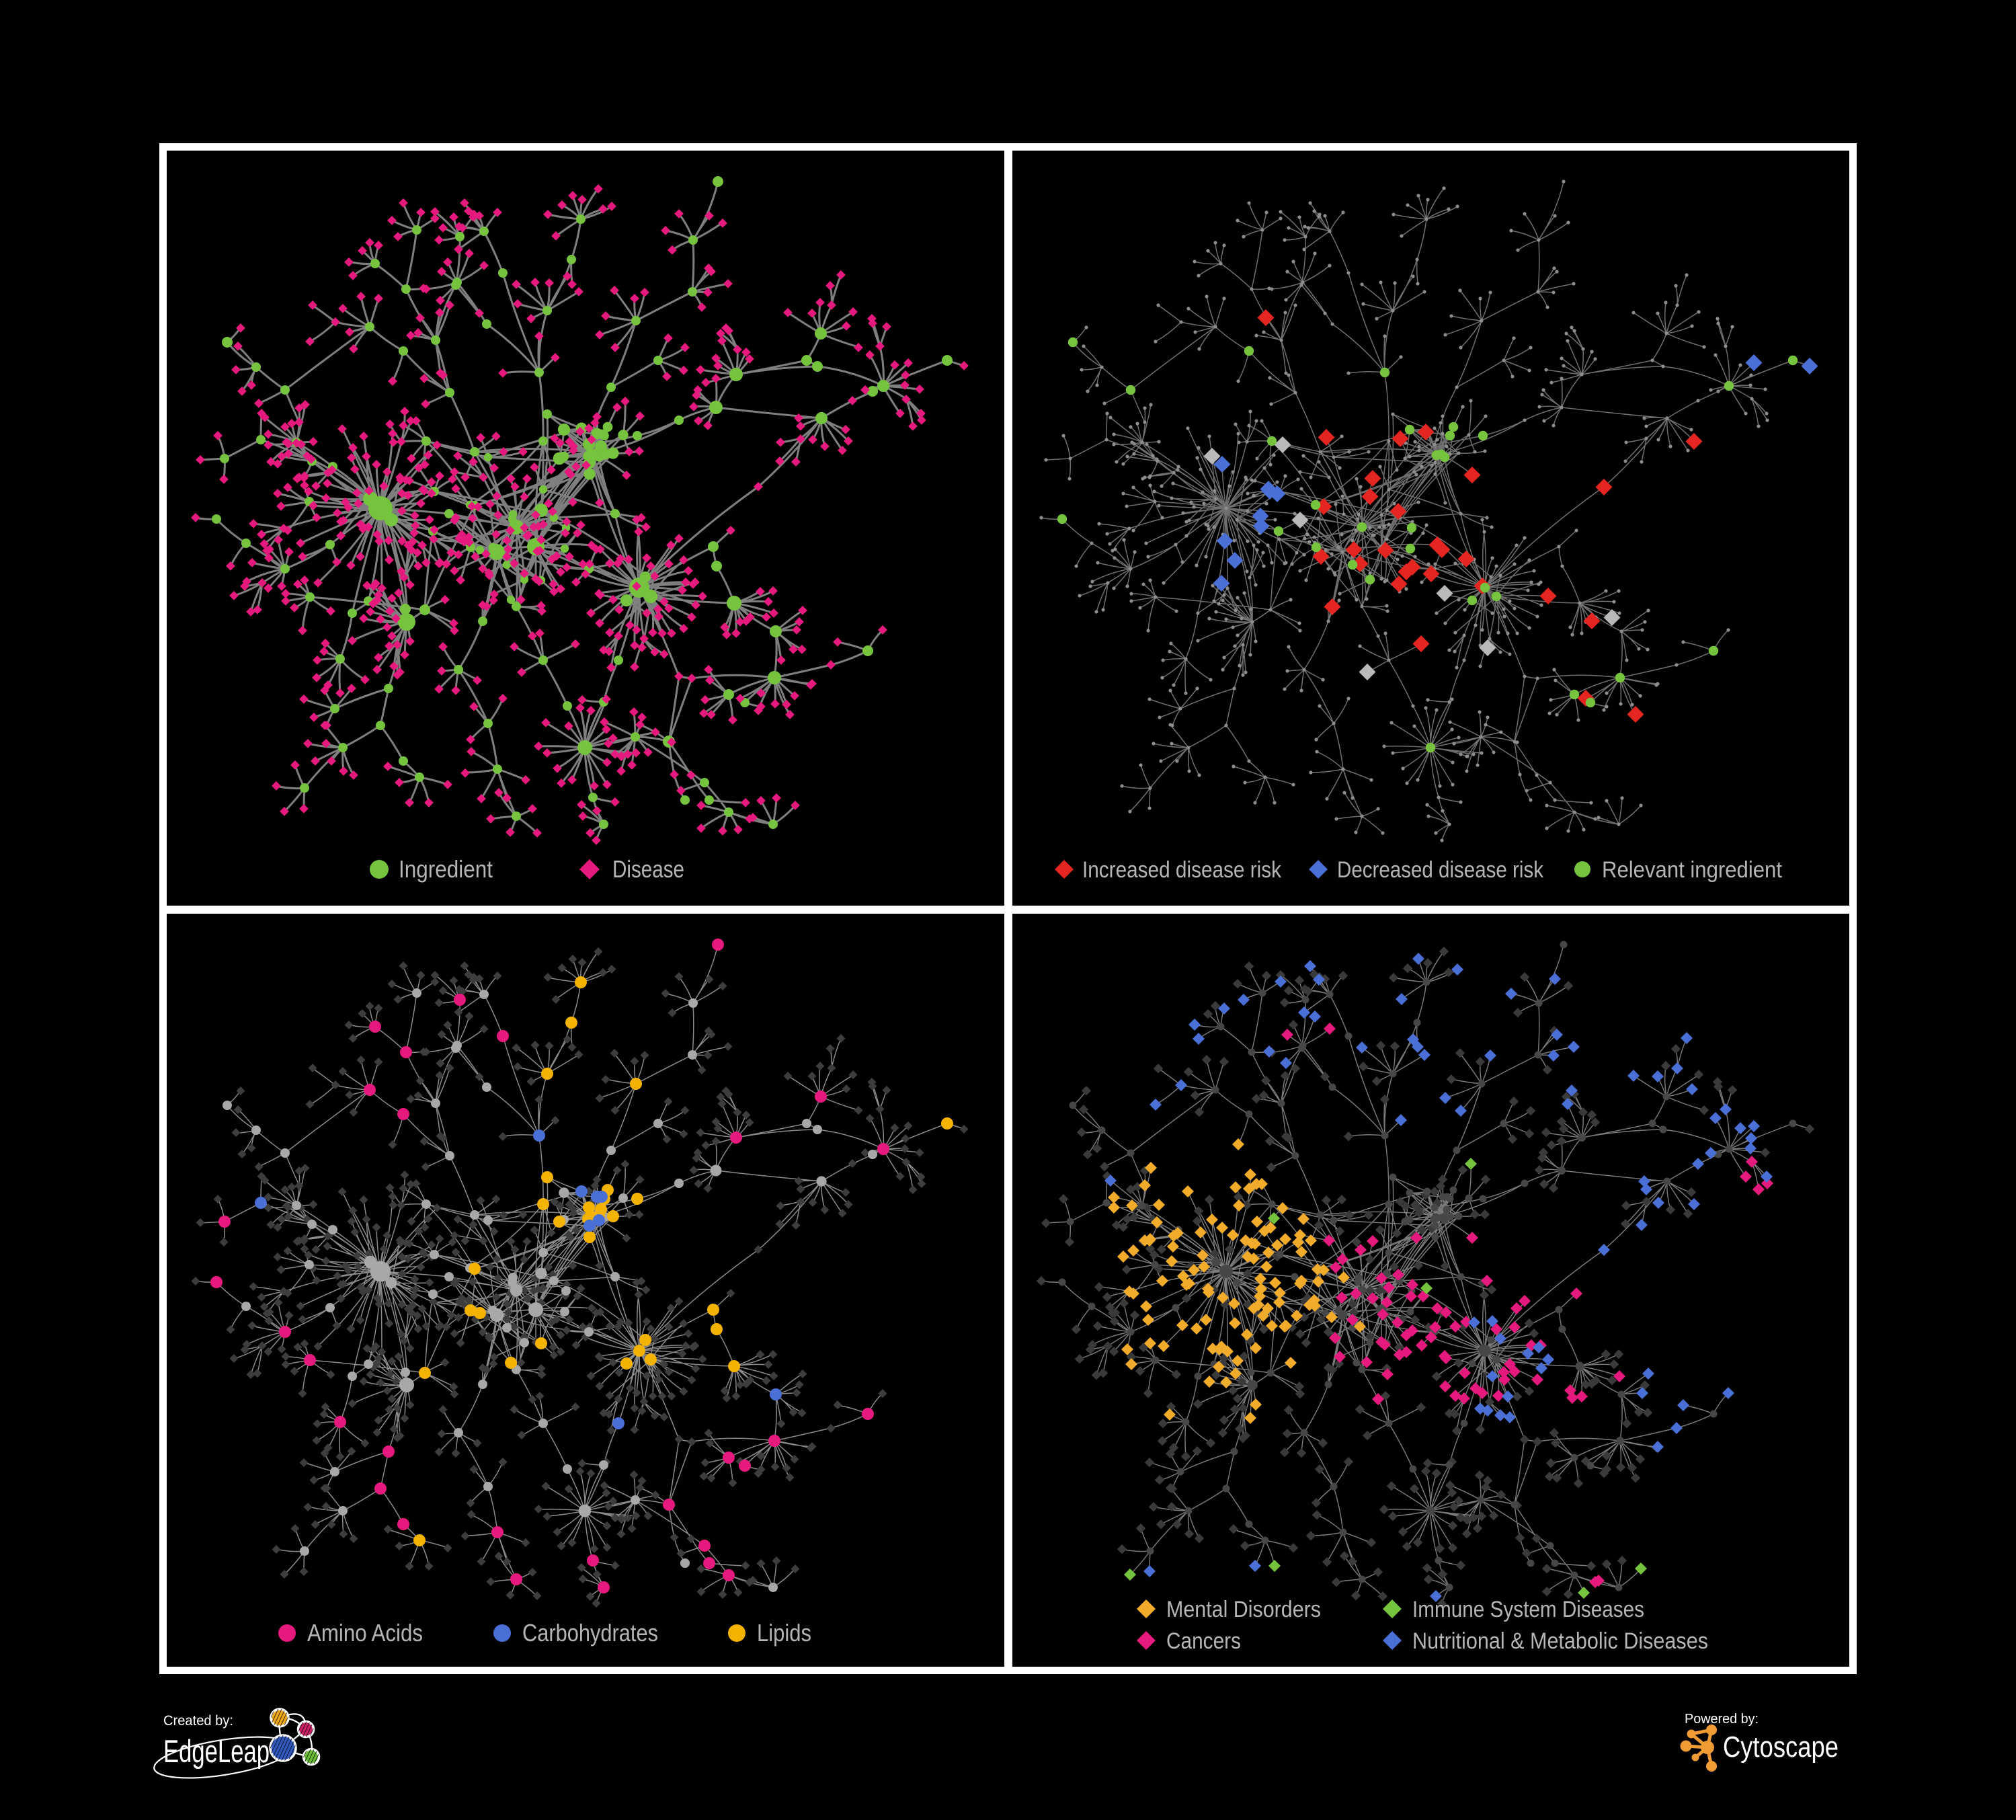 Image resolution: width=2016 pixels, height=1820 pixels. I want to click on svg-text: Relevant ingredient, so click(1692, 870).